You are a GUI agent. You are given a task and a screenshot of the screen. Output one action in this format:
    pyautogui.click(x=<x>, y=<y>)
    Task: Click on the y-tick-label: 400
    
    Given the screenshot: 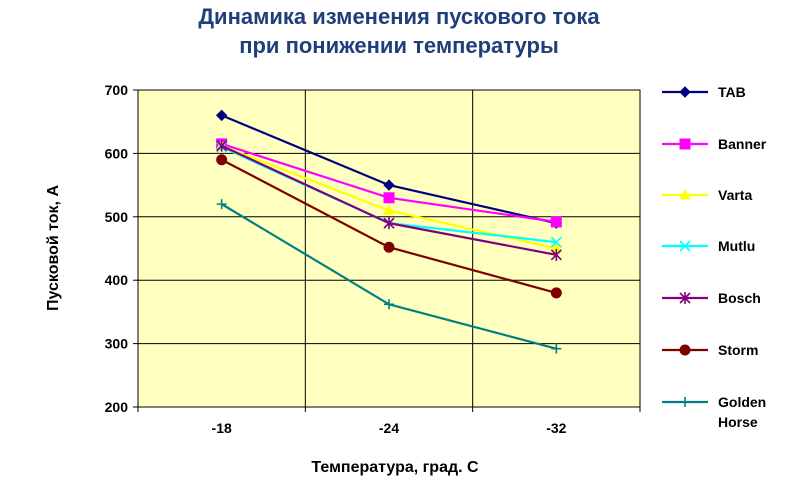 What is the action you would take?
    pyautogui.click(x=117, y=280)
    